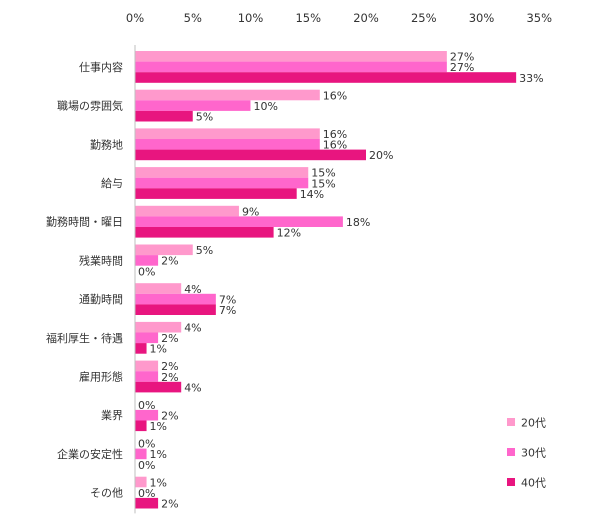 This screenshot has height=519, width=598. Describe the element at coordinates (101, 377) in the screenshot. I see `category-label: 雇用形態` at that location.